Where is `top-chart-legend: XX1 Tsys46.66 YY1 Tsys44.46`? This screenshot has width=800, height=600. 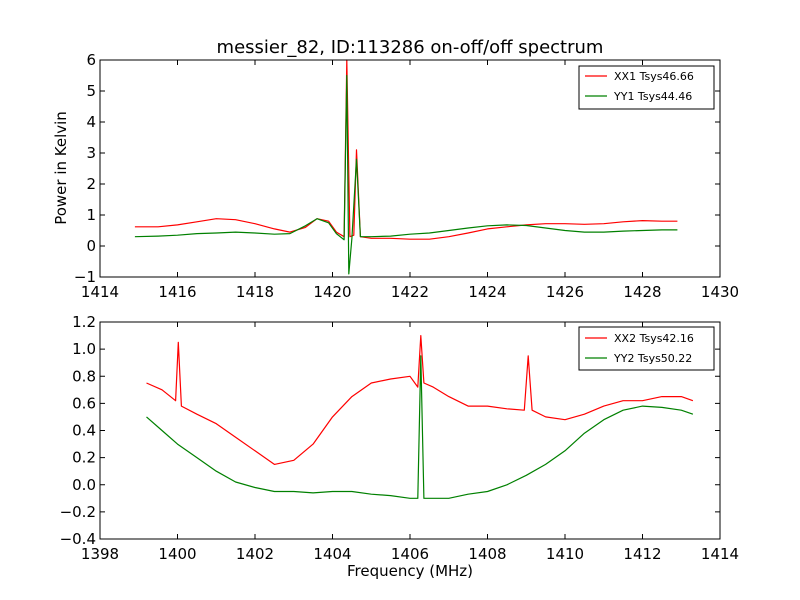 top-chart-legend: XX1 Tsys46.66 YY1 Tsys44.46 is located at coordinates (646, 87).